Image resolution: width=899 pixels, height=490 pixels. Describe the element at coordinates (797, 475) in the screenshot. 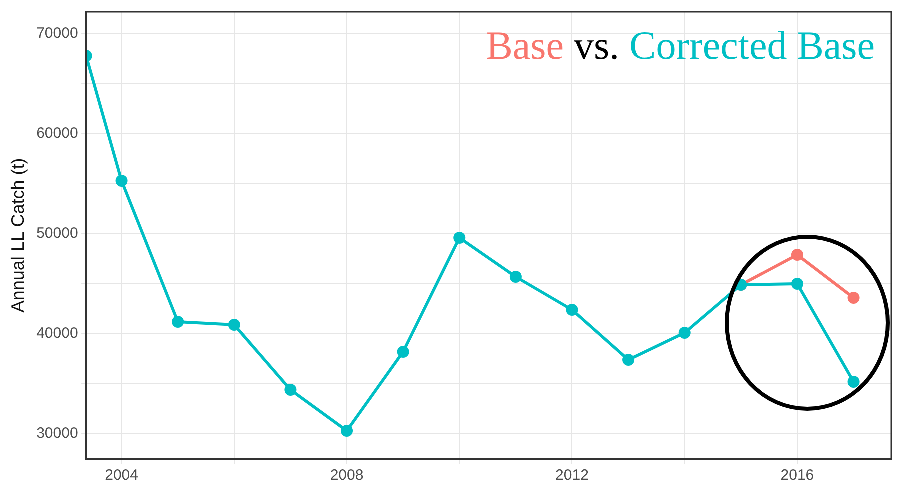

I see `x-tick-label: 2016` at that location.